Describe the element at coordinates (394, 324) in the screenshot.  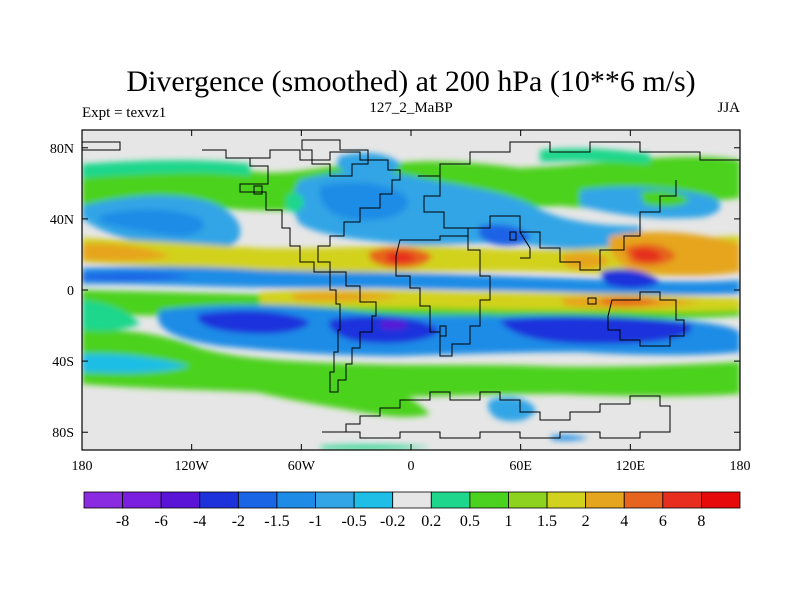
I see `fill-region-south-deepest` at that location.